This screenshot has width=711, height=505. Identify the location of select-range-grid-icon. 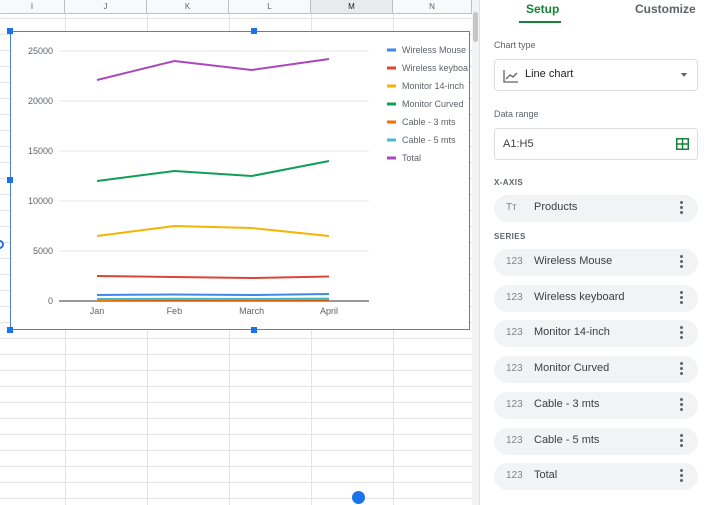
(682, 144).